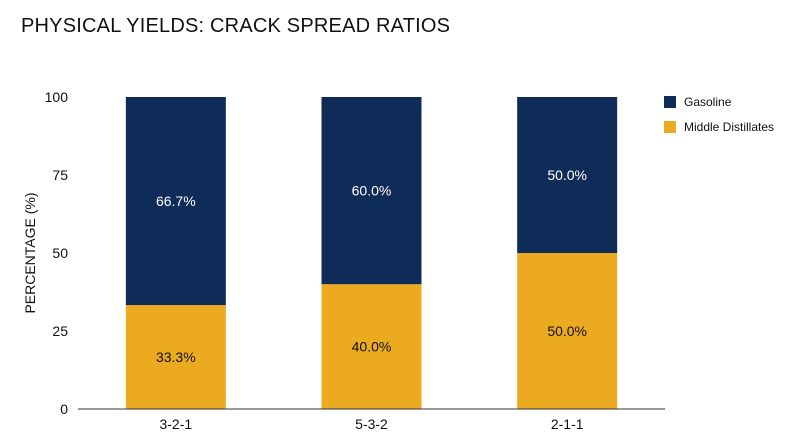 The width and height of the screenshot is (800, 447). I want to click on x-tick-label: 3-2-1, so click(175, 424).